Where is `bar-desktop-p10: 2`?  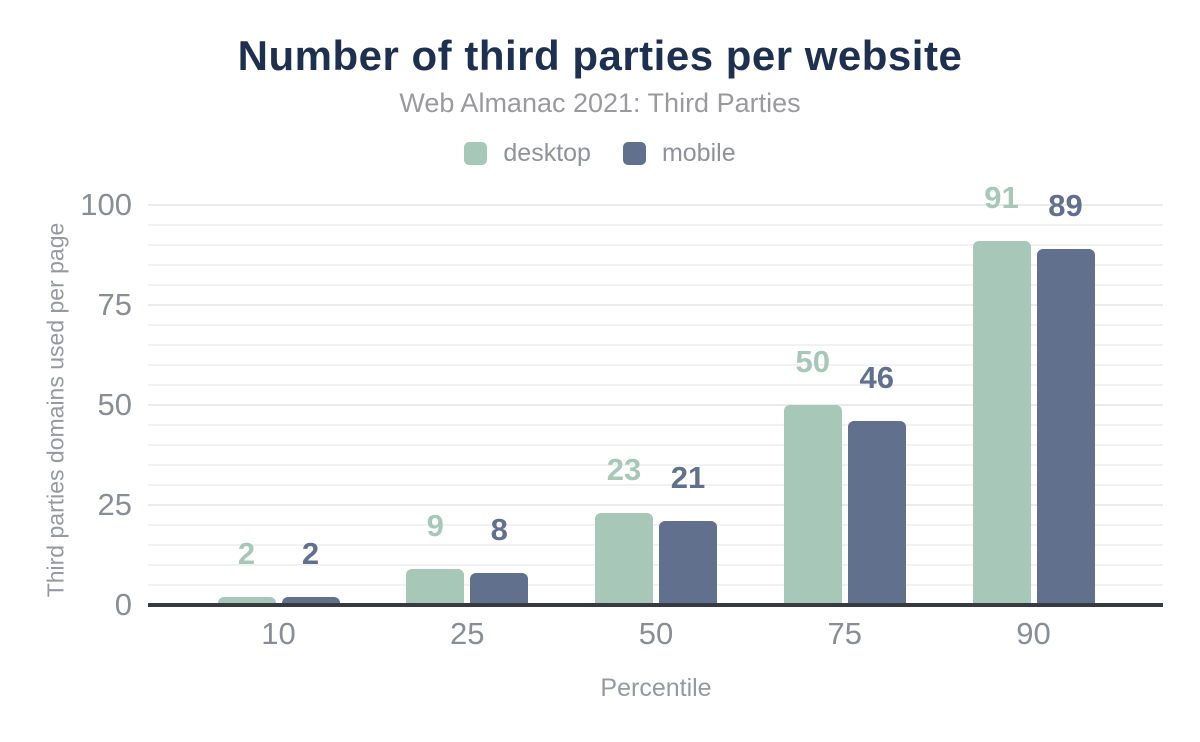
bar-desktop-p10: 2 is located at coordinates (246, 571).